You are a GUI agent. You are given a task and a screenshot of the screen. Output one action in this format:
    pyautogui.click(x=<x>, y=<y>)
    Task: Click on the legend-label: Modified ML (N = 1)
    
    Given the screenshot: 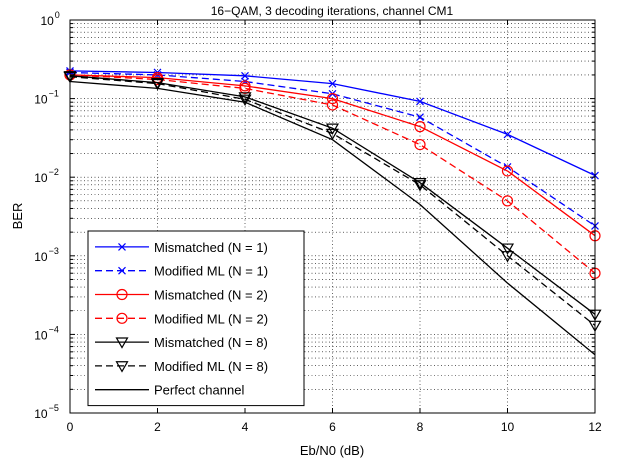 What is the action you would take?
    pyautogui.click(x=211, y=271)
    